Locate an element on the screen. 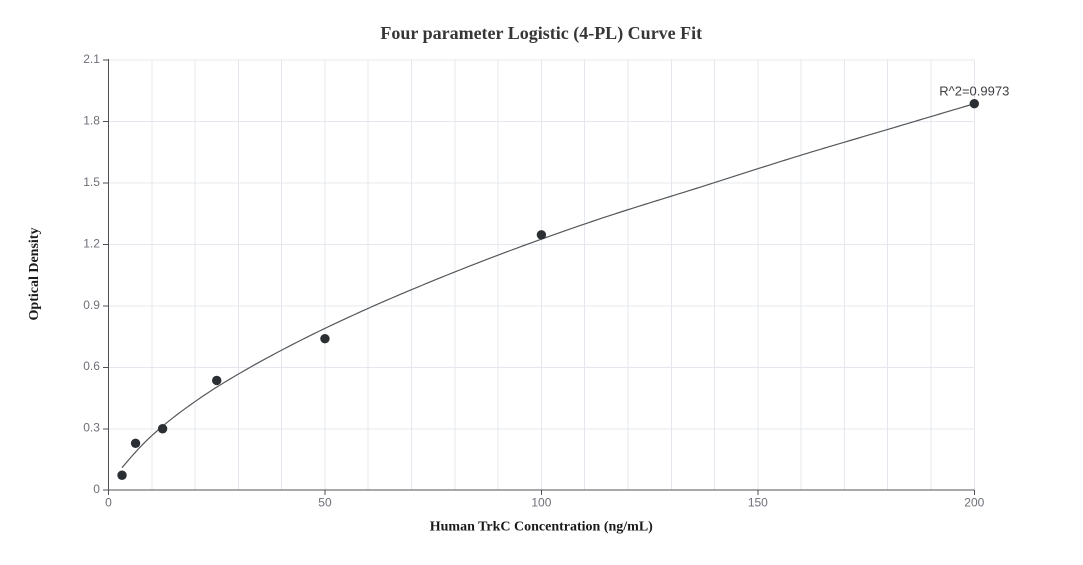 This screenshot has width=1083, height=565. svg-text:Four parameter Logistic (4-PL): Four parameter Logistic (4-PL) Curve Fit is located at coordinates (541, 33).